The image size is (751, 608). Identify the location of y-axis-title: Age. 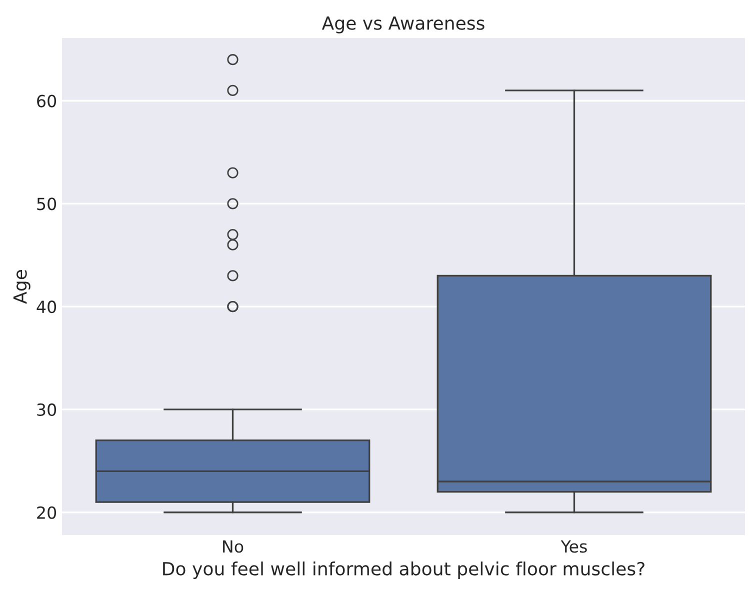
(21, 287).